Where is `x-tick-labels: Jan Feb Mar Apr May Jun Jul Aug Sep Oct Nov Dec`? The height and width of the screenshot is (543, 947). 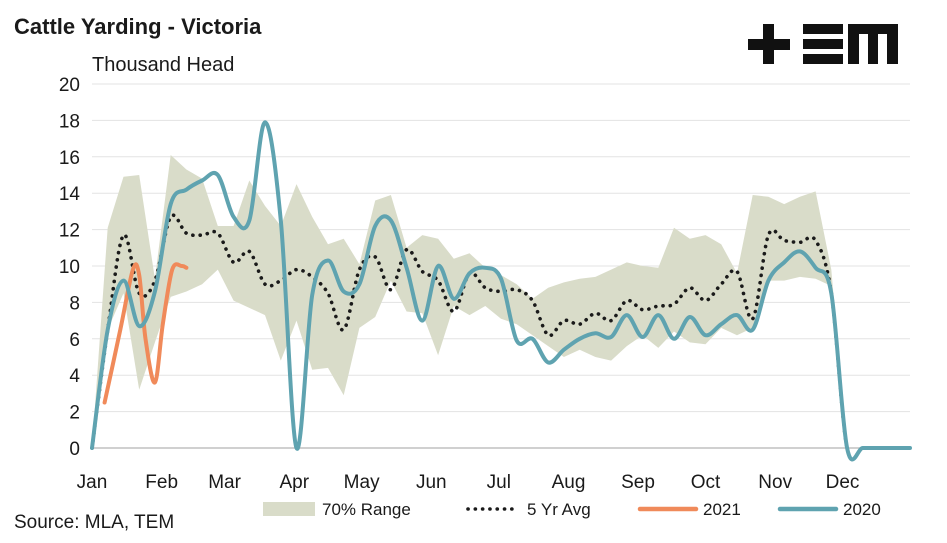
x-tick-labels: Jan Feb Mar Apr May Jun Jul Aug Sep Oct Nov Dec is located at coordinates (468, 482).